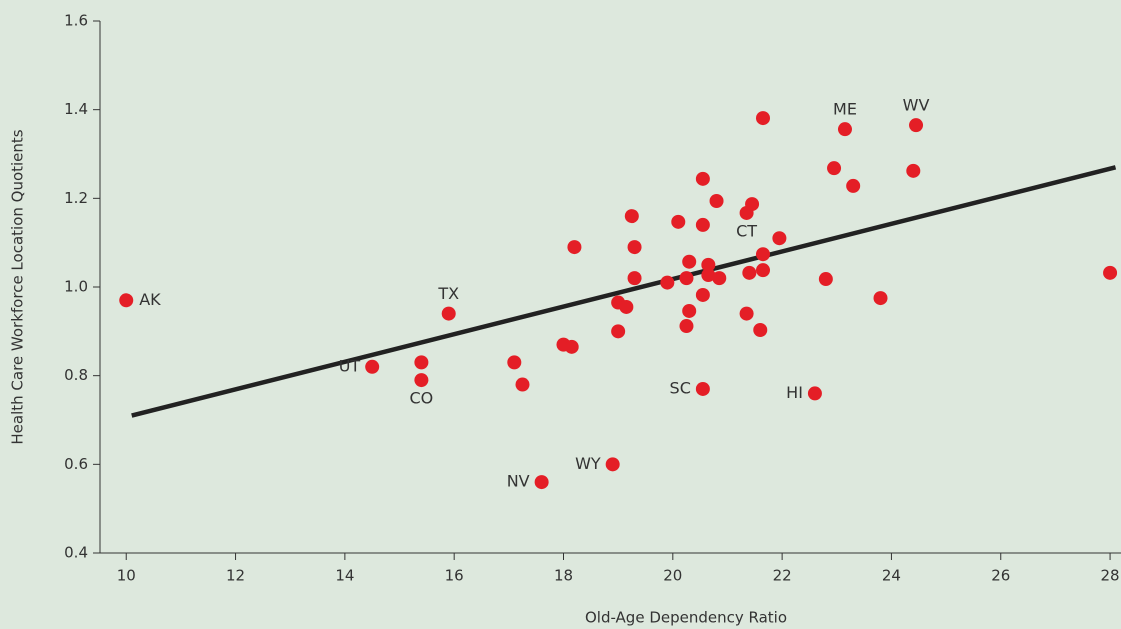 Image resolution: width=1121 pixels, height=629 pixels. What do you see at coordinates (518, 481) in the screenshot?
I see `point-label: NV` at bounding box center [518, 481].